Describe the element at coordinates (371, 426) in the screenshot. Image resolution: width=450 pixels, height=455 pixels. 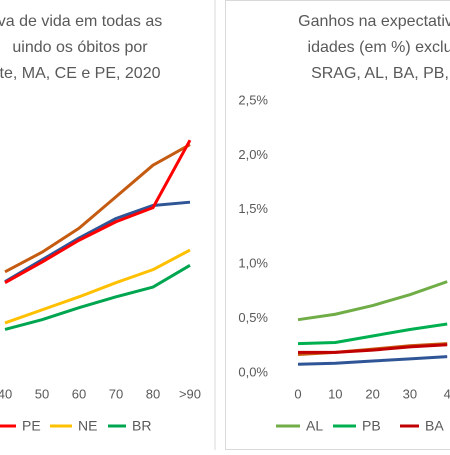
I see `legend-label: PB` at that location.